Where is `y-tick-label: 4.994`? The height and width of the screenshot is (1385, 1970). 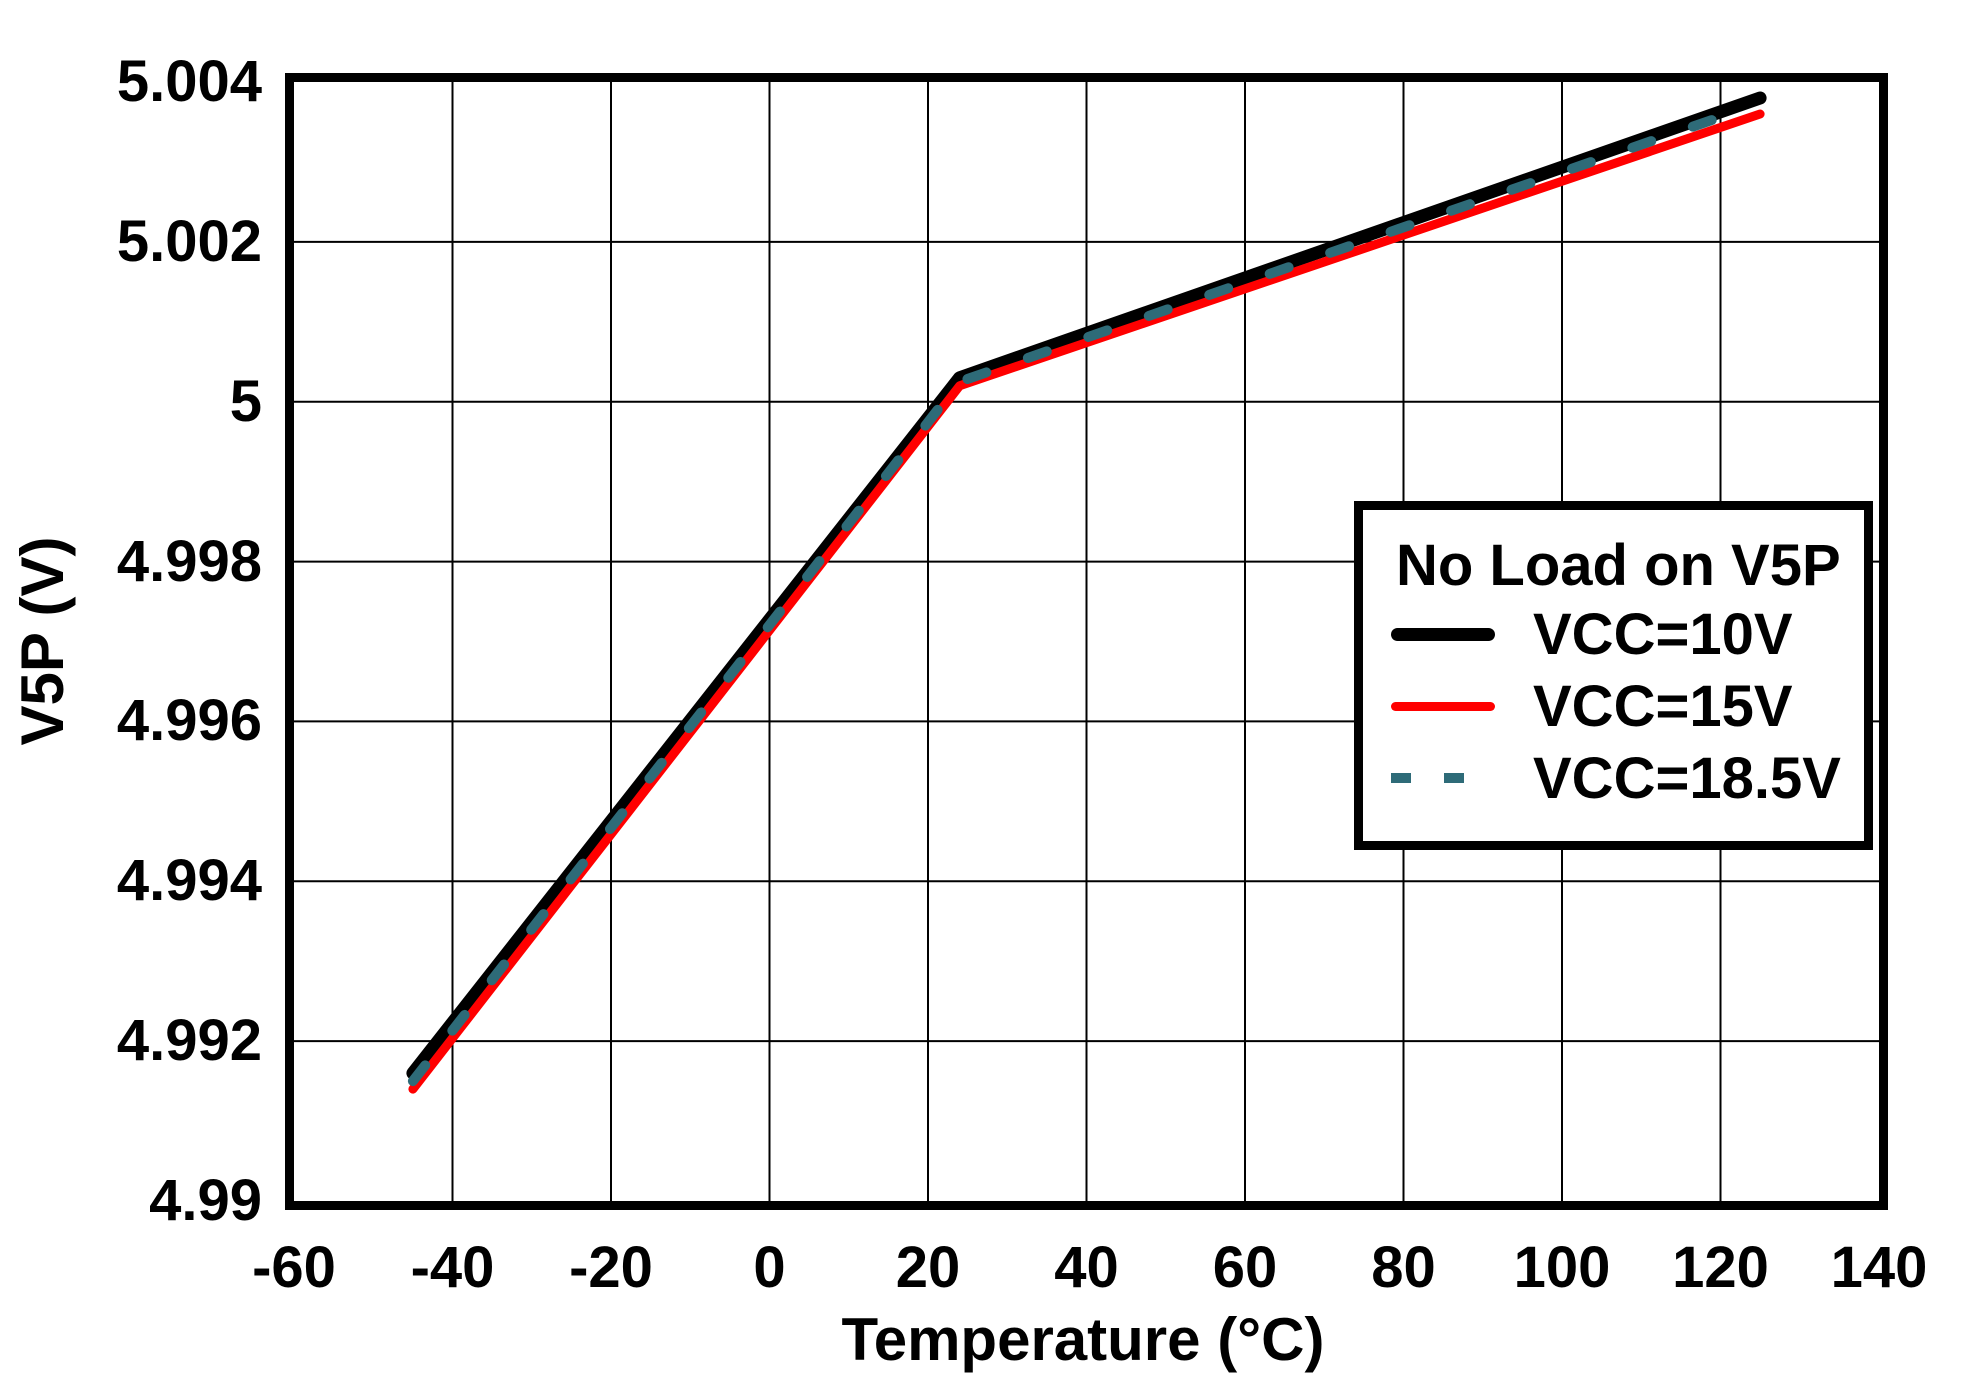 y-tick-label: 4.994 is located at coordinates (189, 881).